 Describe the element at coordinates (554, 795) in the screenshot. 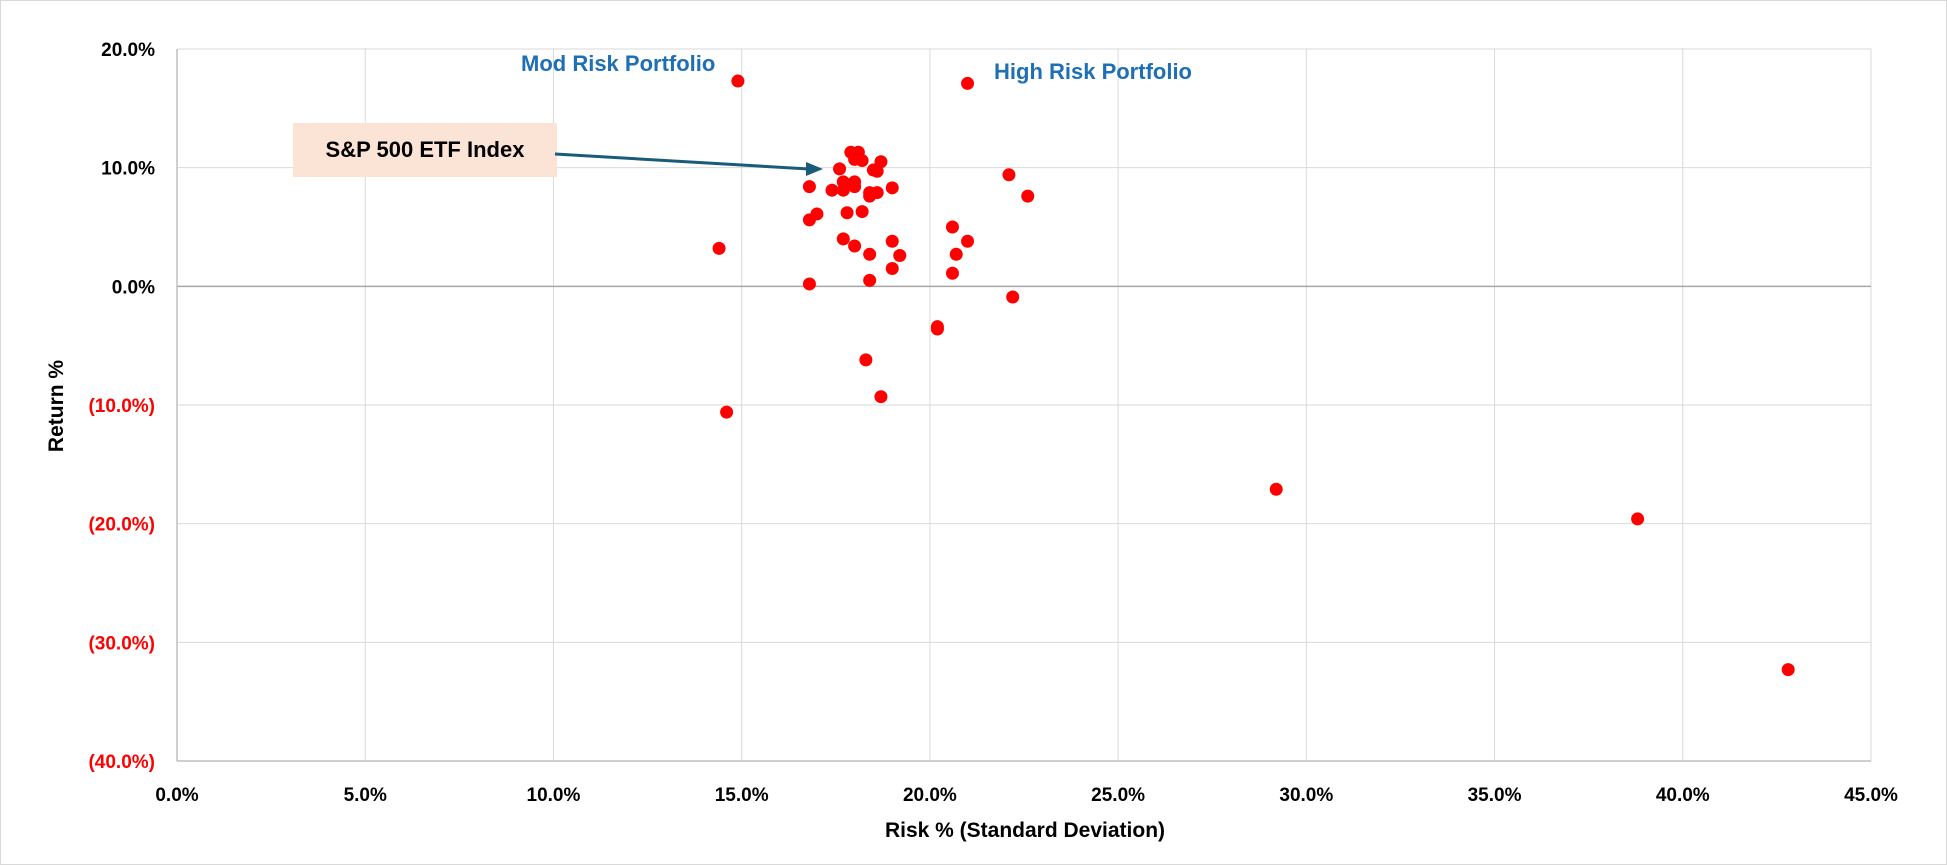

I see `x-tick-label: 10.0%` at that location.